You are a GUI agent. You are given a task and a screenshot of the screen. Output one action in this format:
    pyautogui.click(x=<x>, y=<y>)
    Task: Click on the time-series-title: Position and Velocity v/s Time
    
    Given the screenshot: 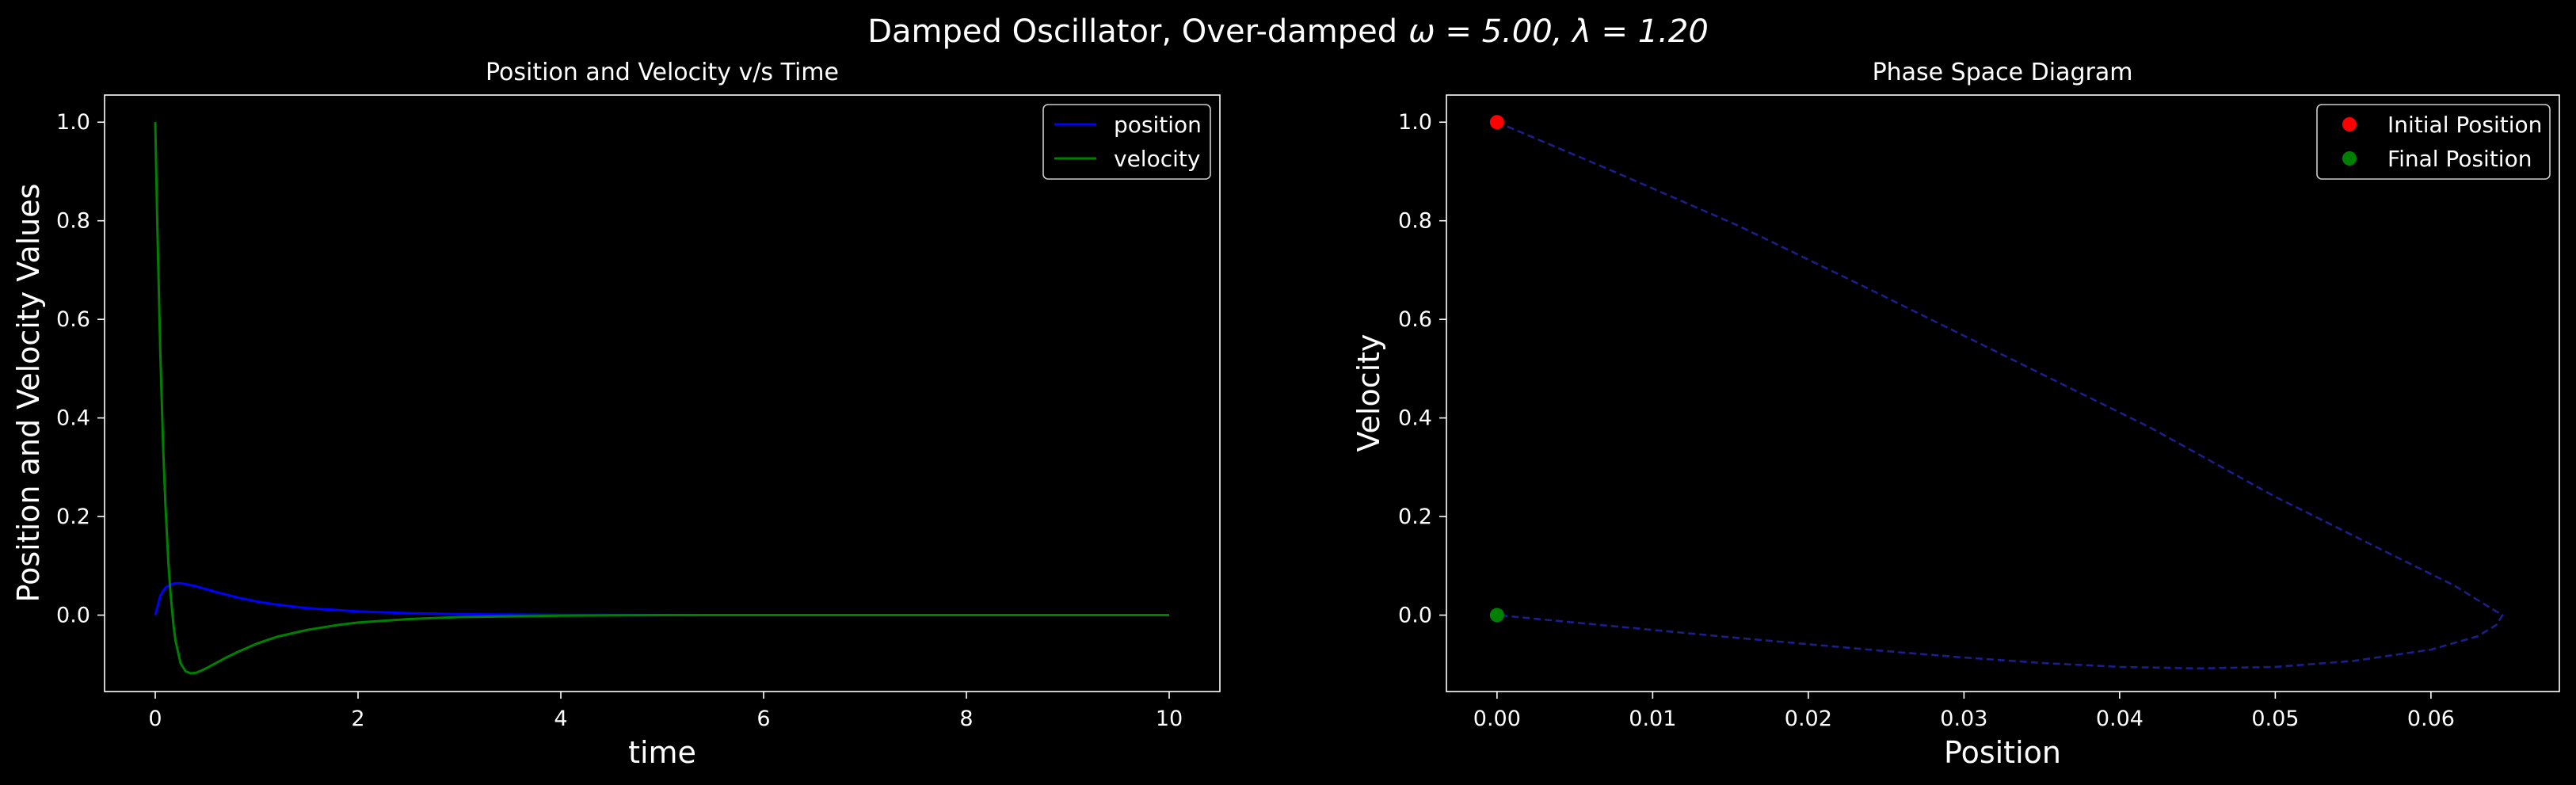 What is the action you would take?
    pyautogui.click(x=662, y=72)
    